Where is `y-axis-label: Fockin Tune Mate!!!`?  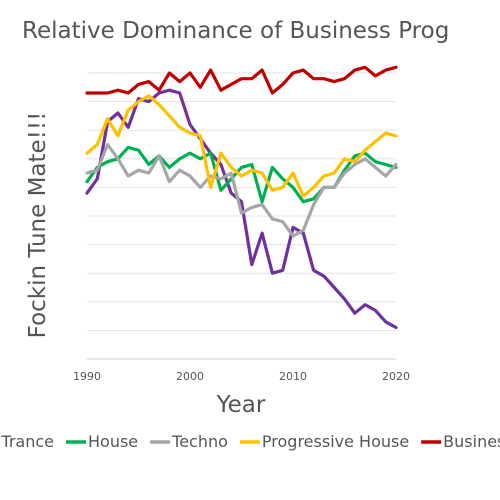 y-axis-label: Fockin Tune Mate!!! is located at coordinates (38, 225).